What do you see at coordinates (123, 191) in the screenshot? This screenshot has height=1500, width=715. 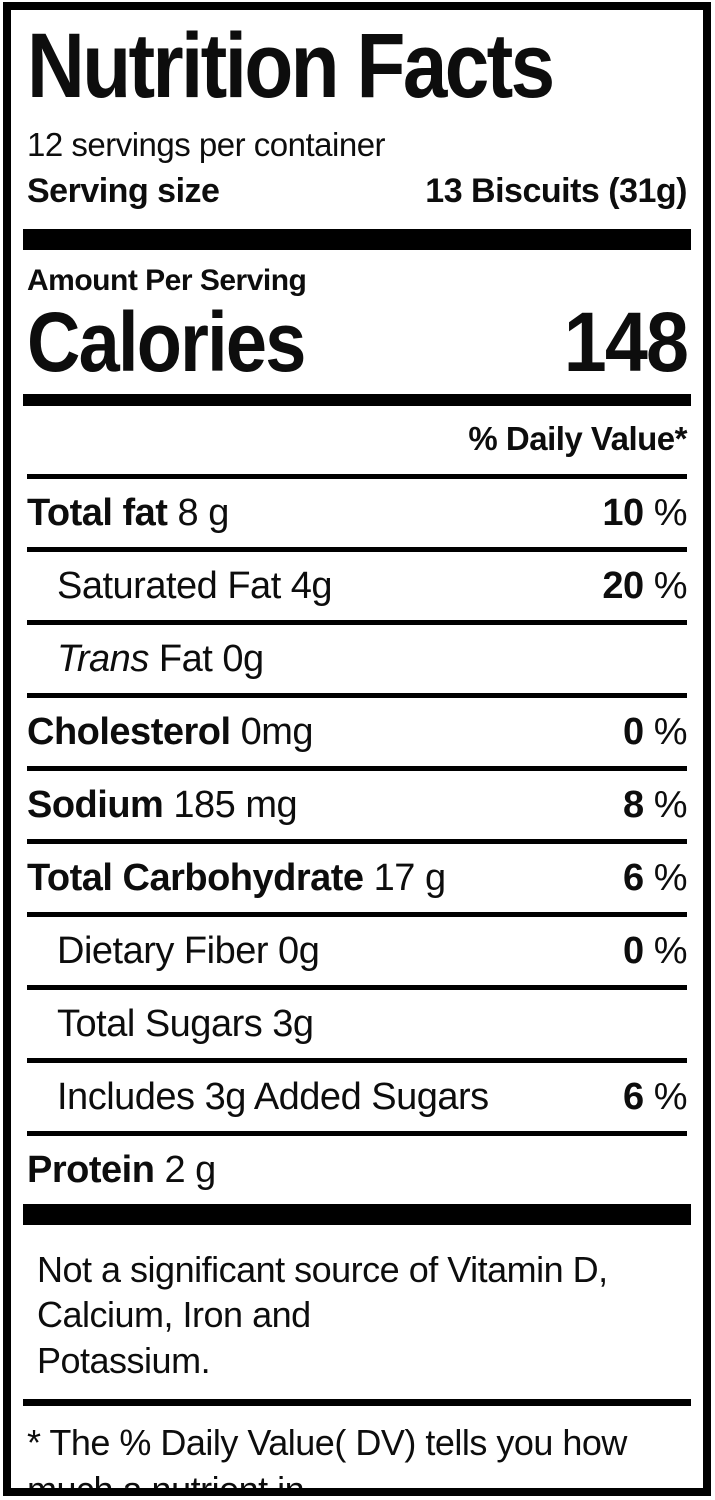 I see `serving-size-label: Serving size` at bounding box center [123, 191].